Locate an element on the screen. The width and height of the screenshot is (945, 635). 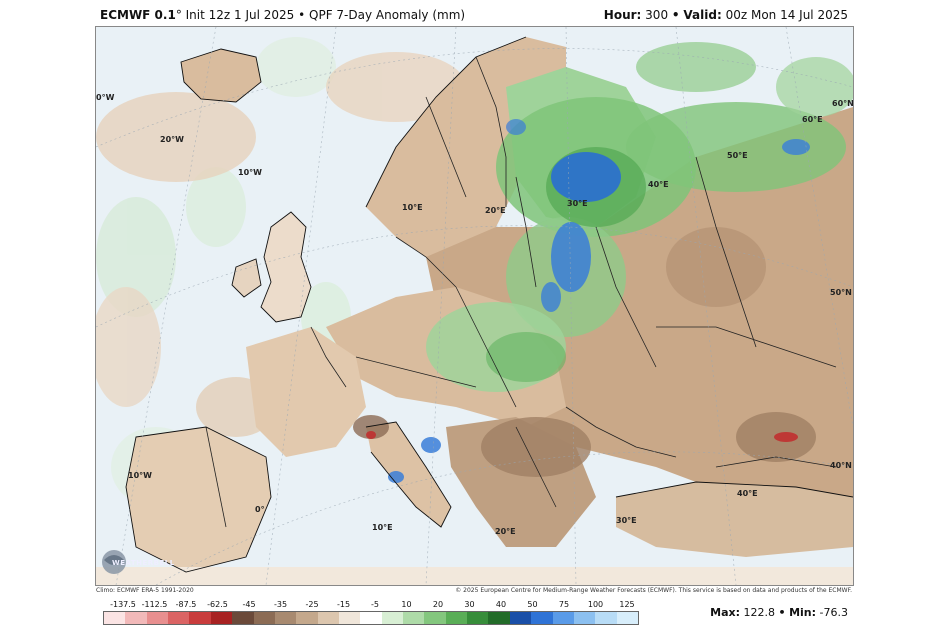
colorbar-tick-label: -137.5 is located at coordinates (123, 604).